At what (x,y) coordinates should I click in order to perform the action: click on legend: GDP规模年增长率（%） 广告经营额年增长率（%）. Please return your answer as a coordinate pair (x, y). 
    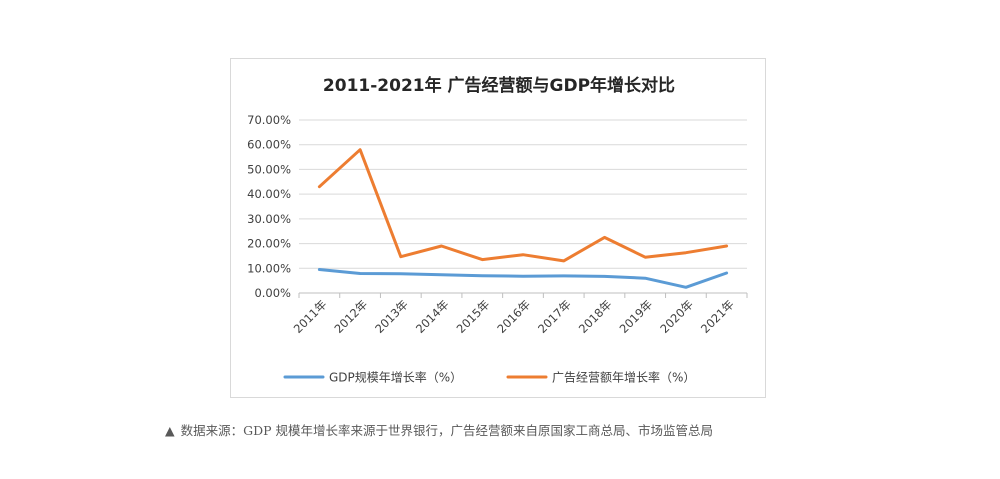
    Looking at the image, I should click on (489, 377).